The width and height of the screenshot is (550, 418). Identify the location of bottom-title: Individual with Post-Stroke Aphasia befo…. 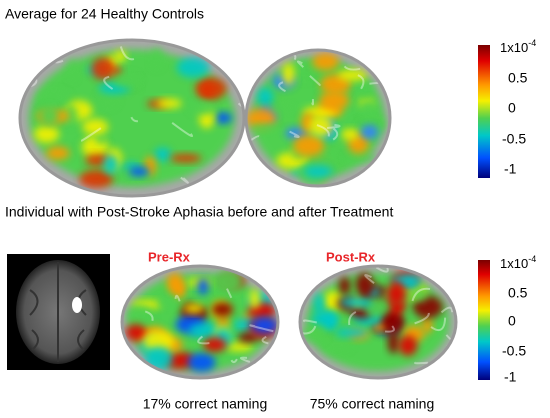
(199, 212).